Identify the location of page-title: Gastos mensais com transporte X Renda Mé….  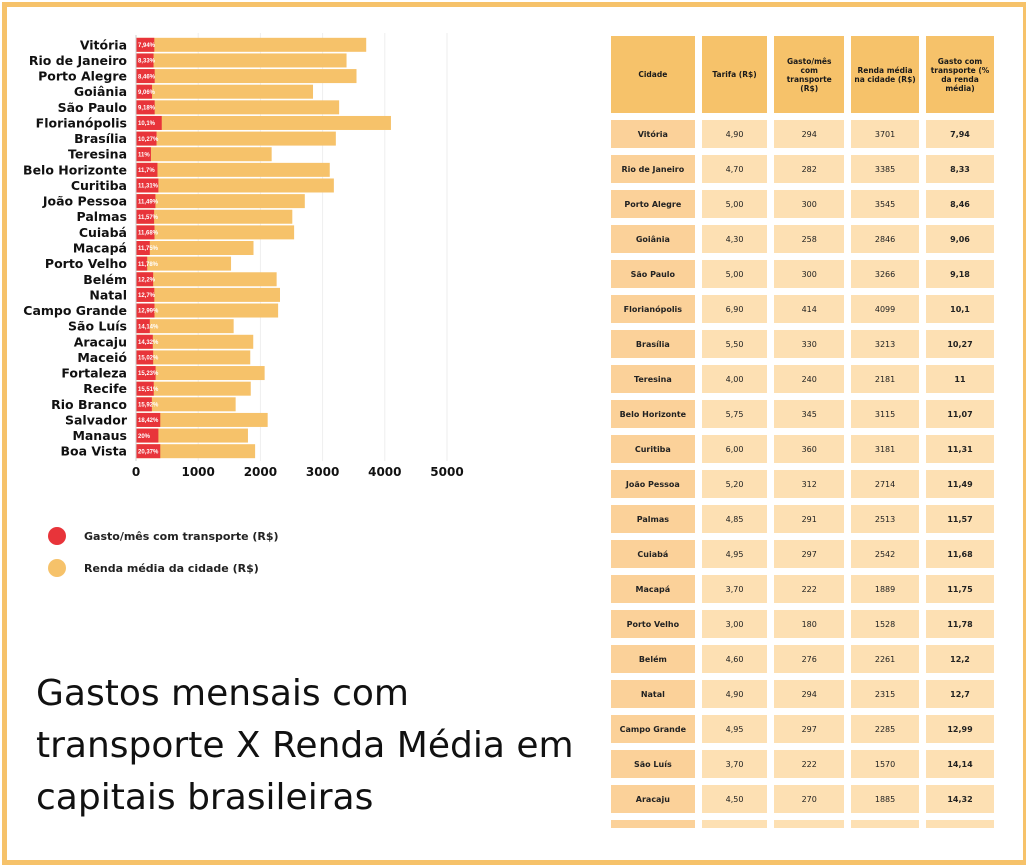
(305, 745).